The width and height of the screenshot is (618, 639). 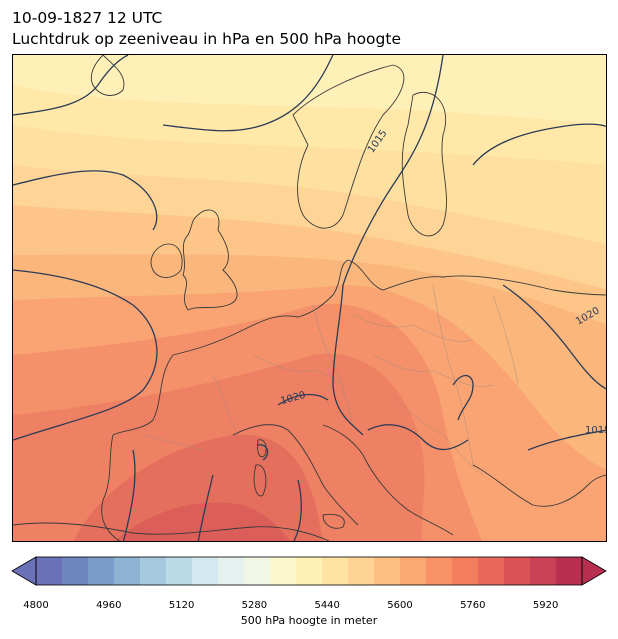 What do you see at coordinates (254, 605) in the screenshot?
I see `colorbar-tick-label: 5280` at bounding box center [254, 605].